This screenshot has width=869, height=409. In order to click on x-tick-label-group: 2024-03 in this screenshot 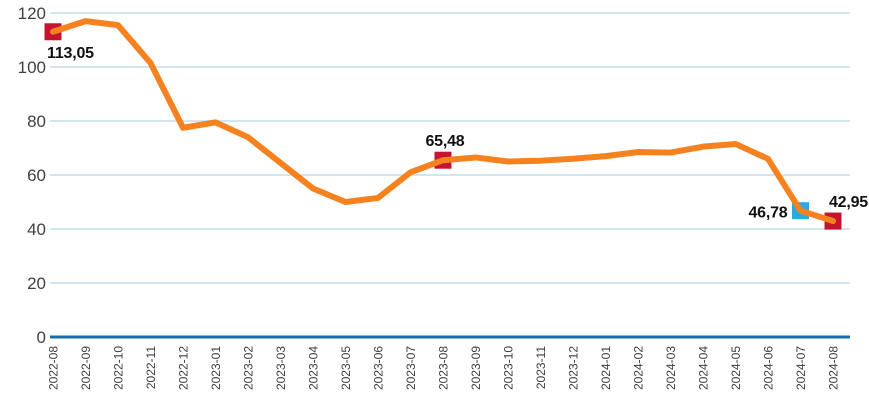, I will do `click(671, 368)`.